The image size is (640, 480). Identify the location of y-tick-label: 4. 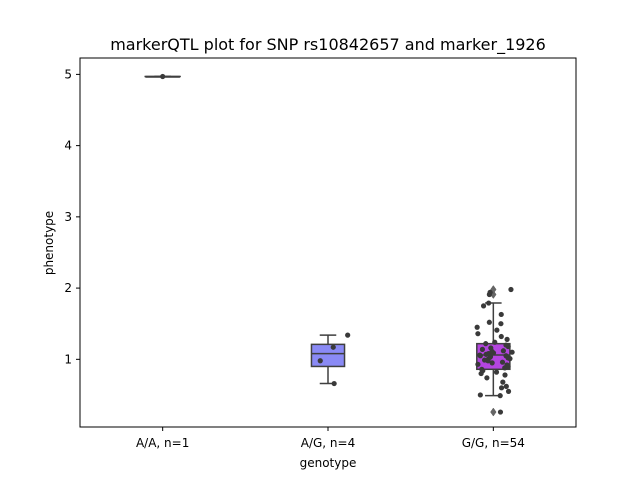
(68, 146).